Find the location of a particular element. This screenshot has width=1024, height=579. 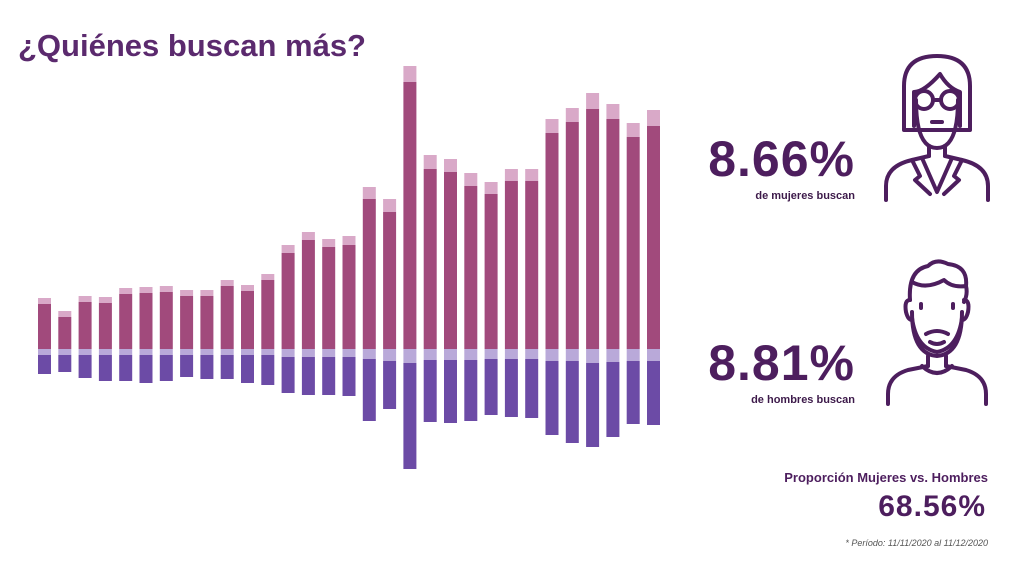

women-percentage: 8.66% is located at coordinates (781, 159).